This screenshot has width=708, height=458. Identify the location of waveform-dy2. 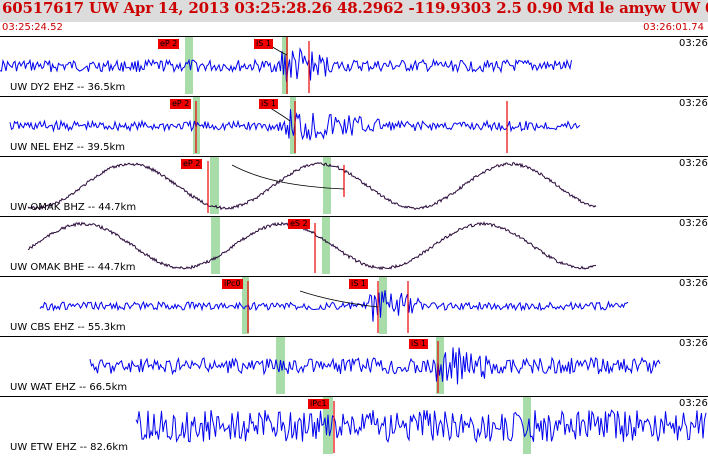
(286, 65).